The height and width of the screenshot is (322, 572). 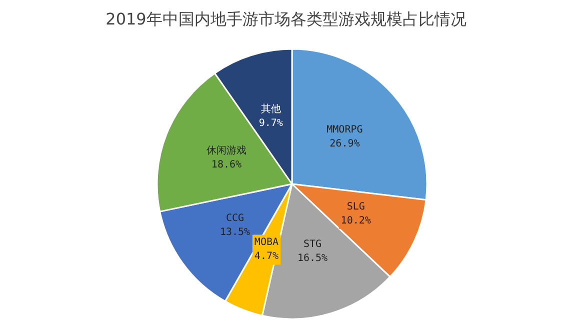 I want to click on chart-title: 2019年中国内地手游市场各类型游戏规模占比情况, so click(x=286, y=19).